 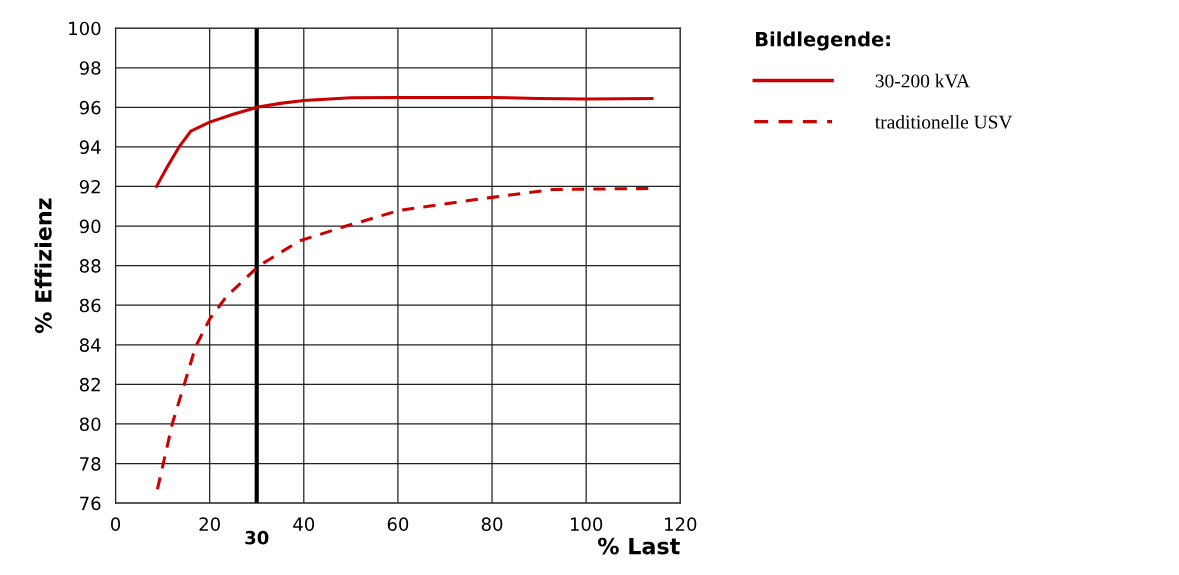 I want to click on x-tick-label: 0, so click(x=115, y=524).